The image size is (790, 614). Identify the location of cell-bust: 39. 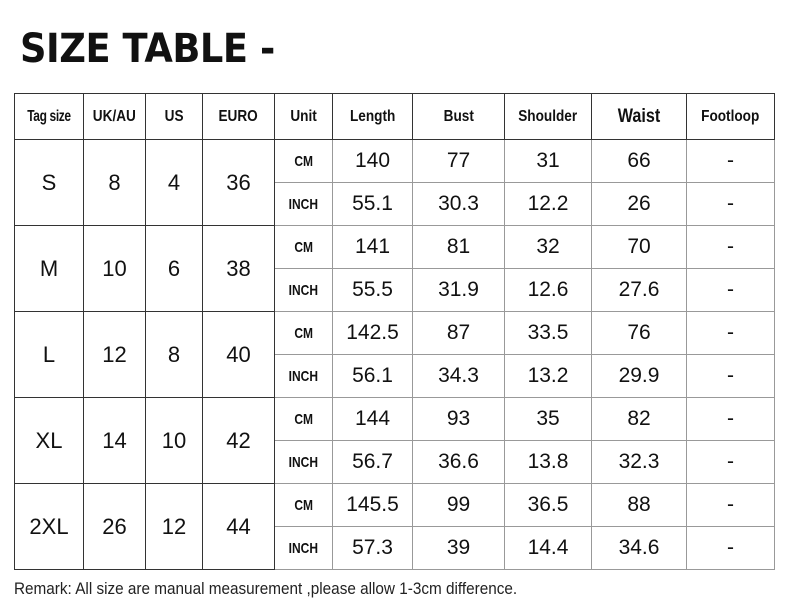
(458, 548).